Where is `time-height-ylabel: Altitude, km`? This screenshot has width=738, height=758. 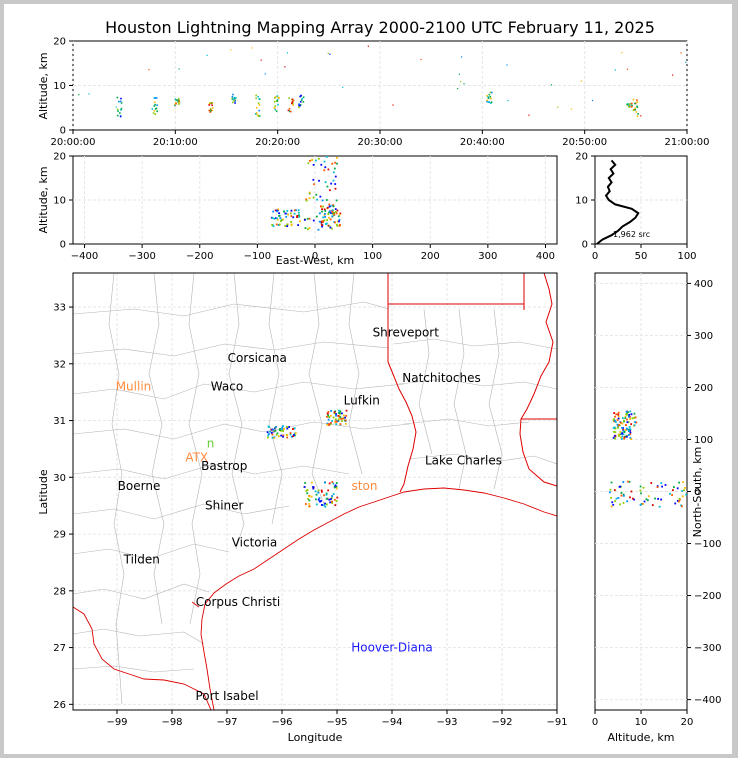
time-height-ylabel: Altitude, km is located at coordinates (43, 85).